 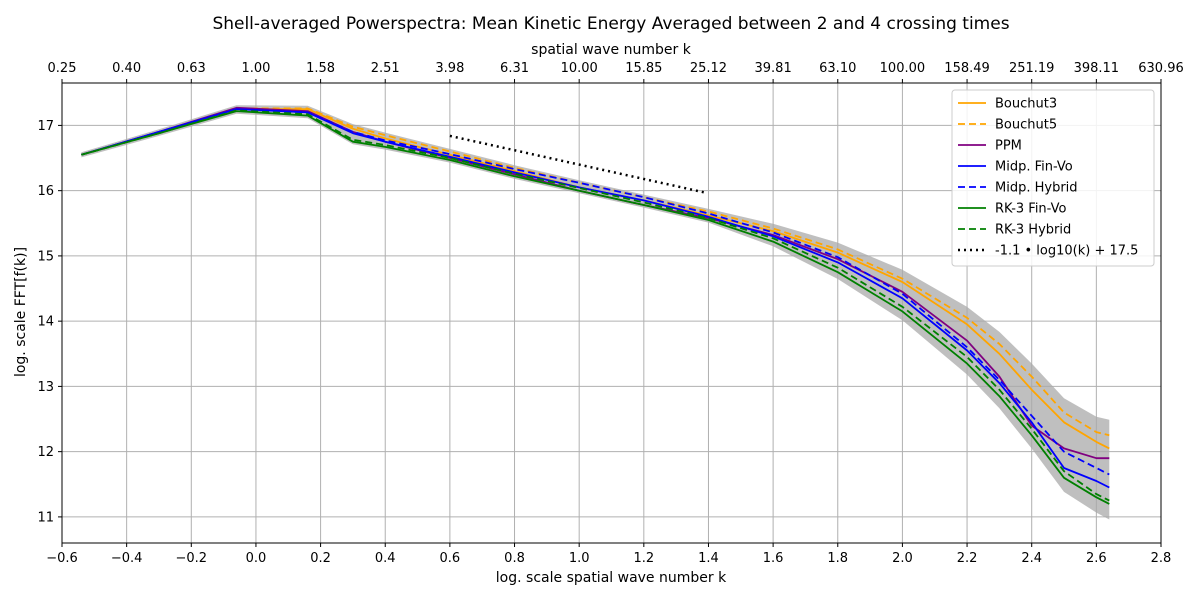 What do you see at coordinates (45, 452) in the screenshot?
I see `y-tick-label: 12` at bounding box center [45, 452].